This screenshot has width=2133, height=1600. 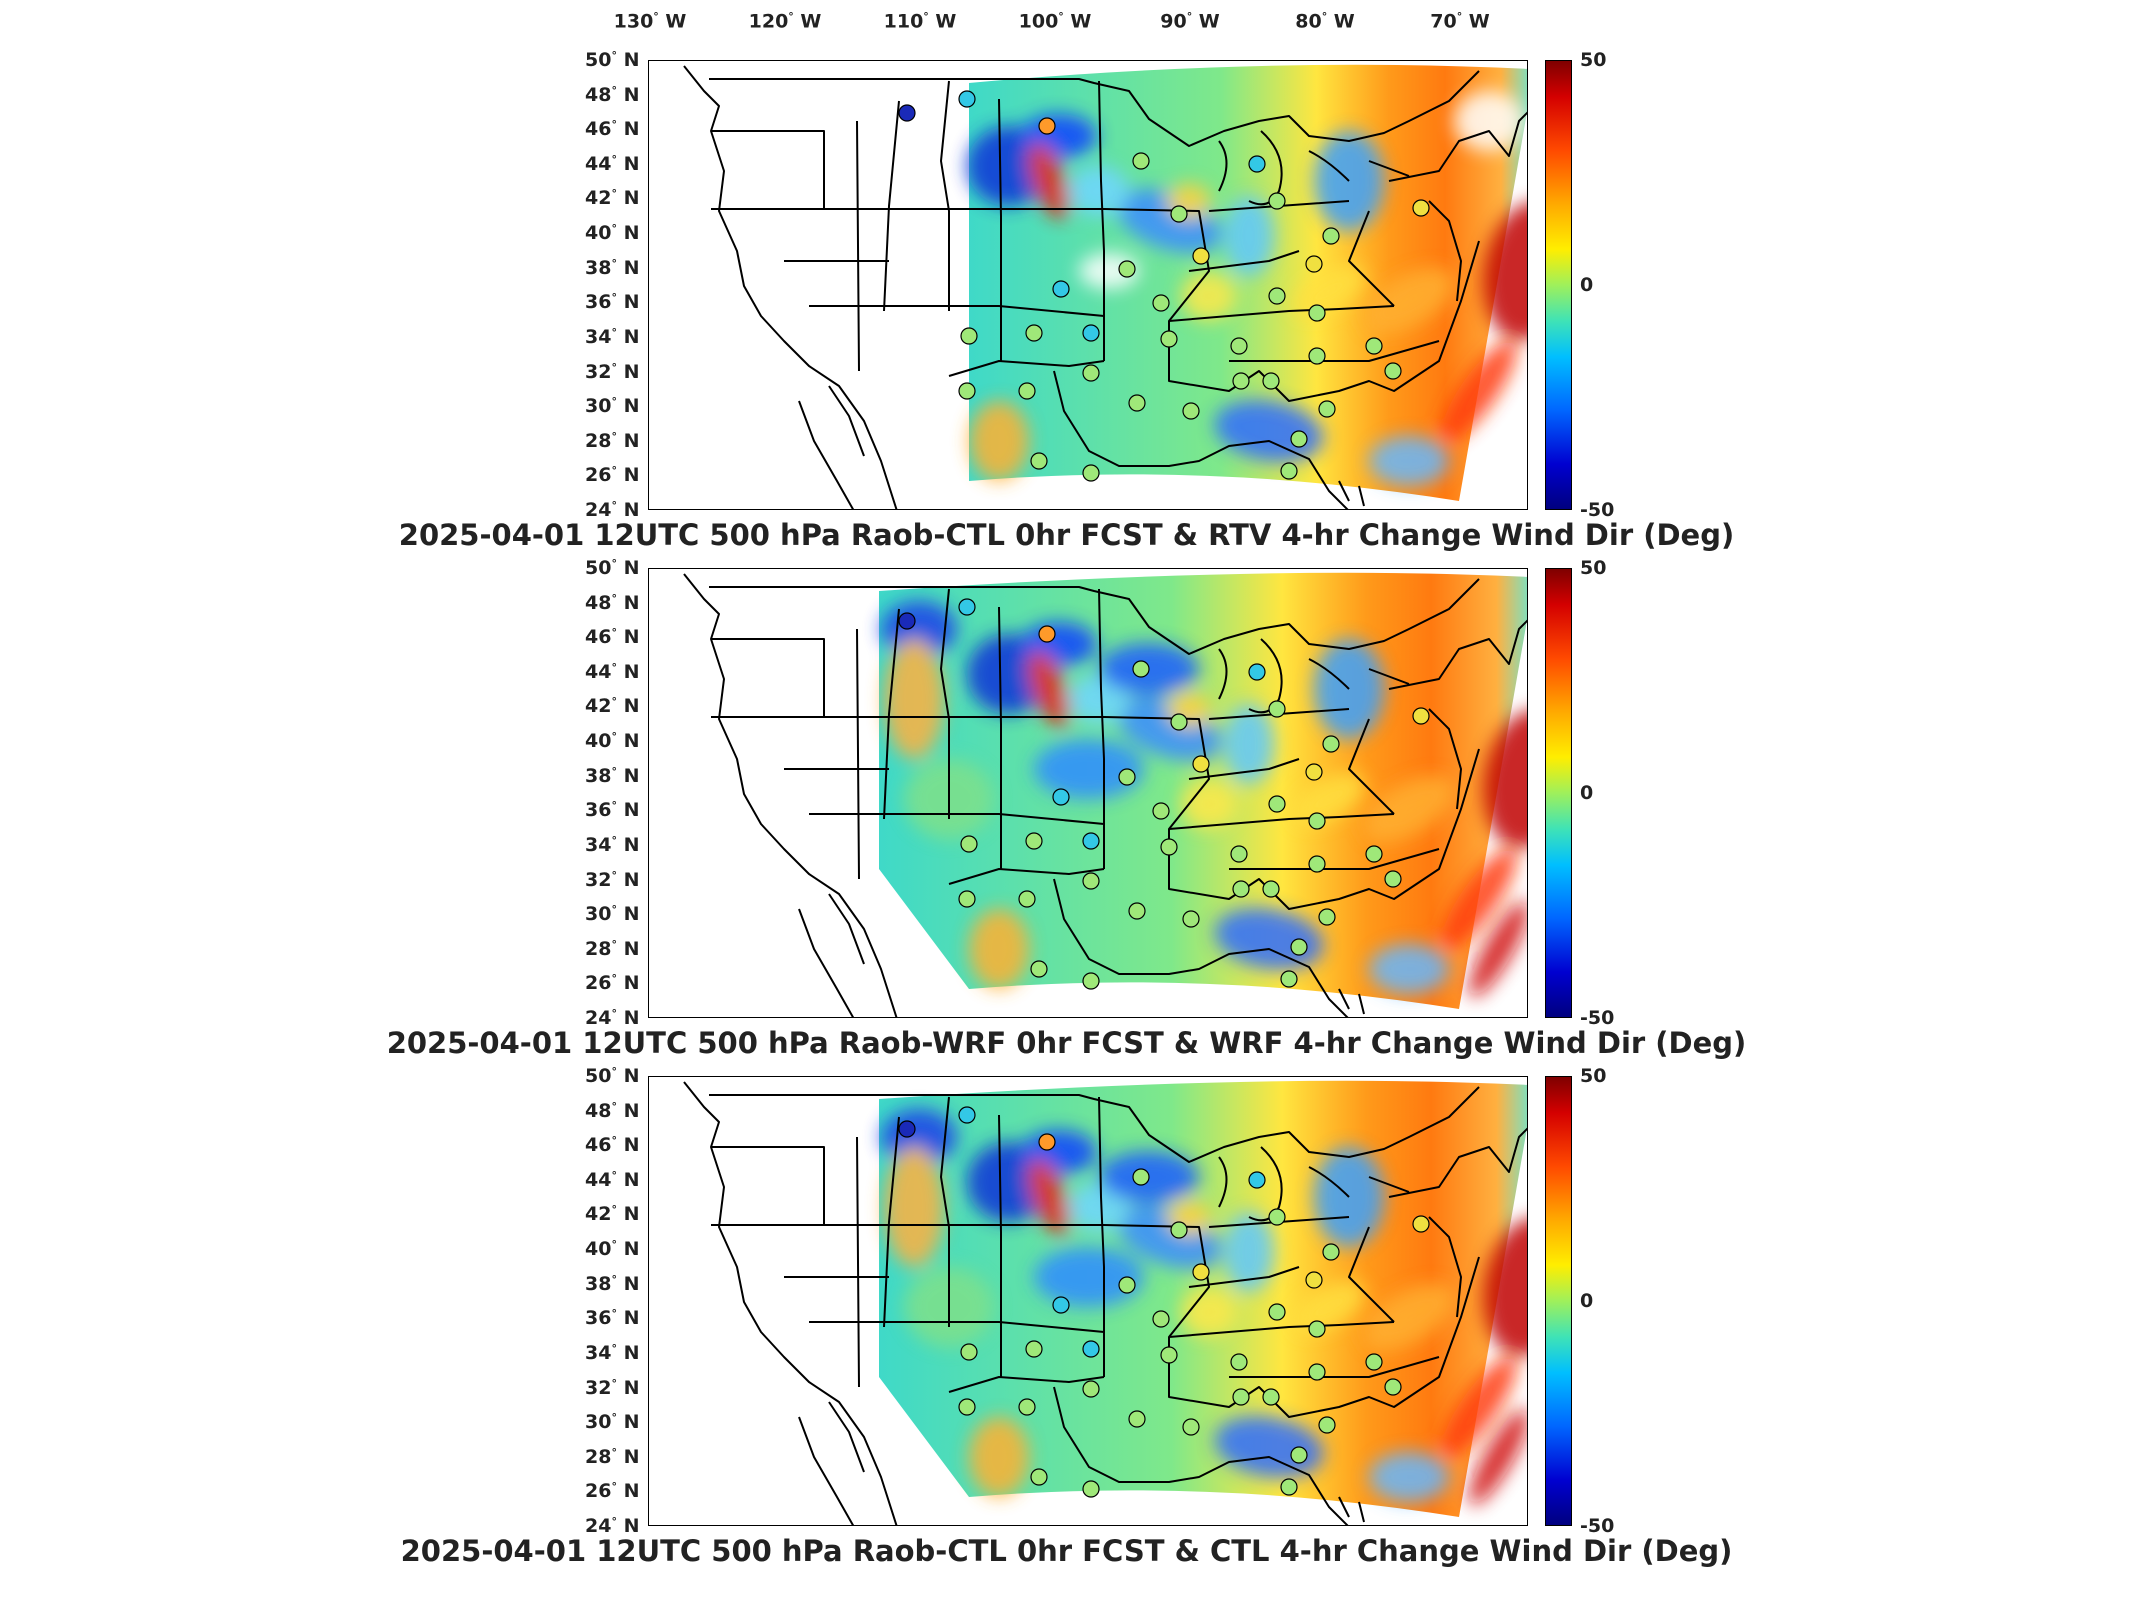 I want to click on longitude-label: 90° W, so click(x=1190, y=21).